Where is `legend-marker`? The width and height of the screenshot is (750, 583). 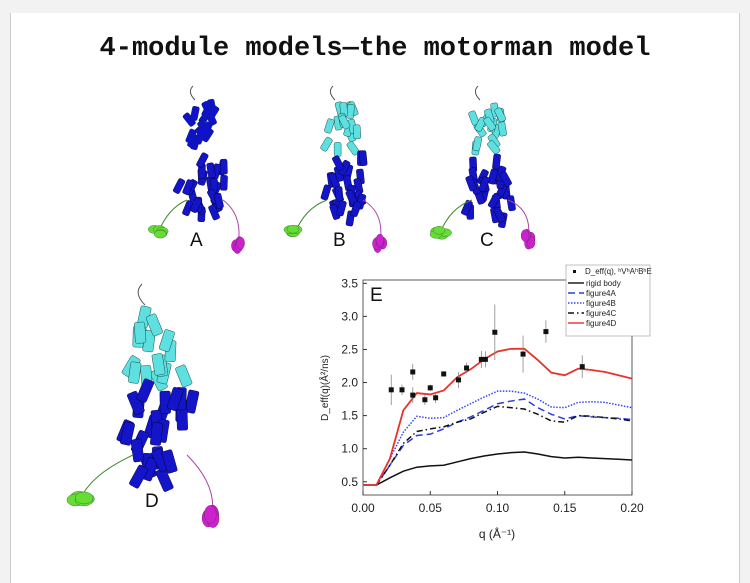
legend-marker is located at coordinates (574, 271).